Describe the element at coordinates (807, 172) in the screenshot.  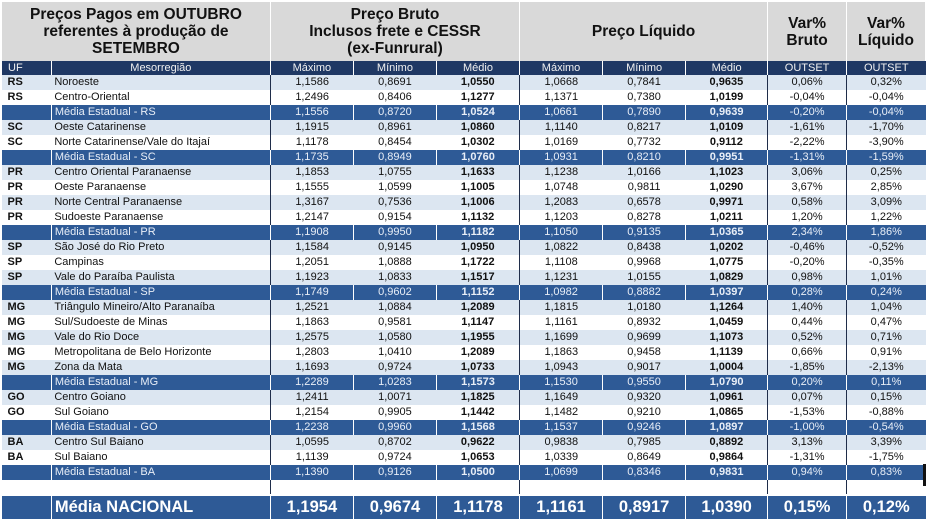
I see `cell-var-bruto: 3,06%` at that location.